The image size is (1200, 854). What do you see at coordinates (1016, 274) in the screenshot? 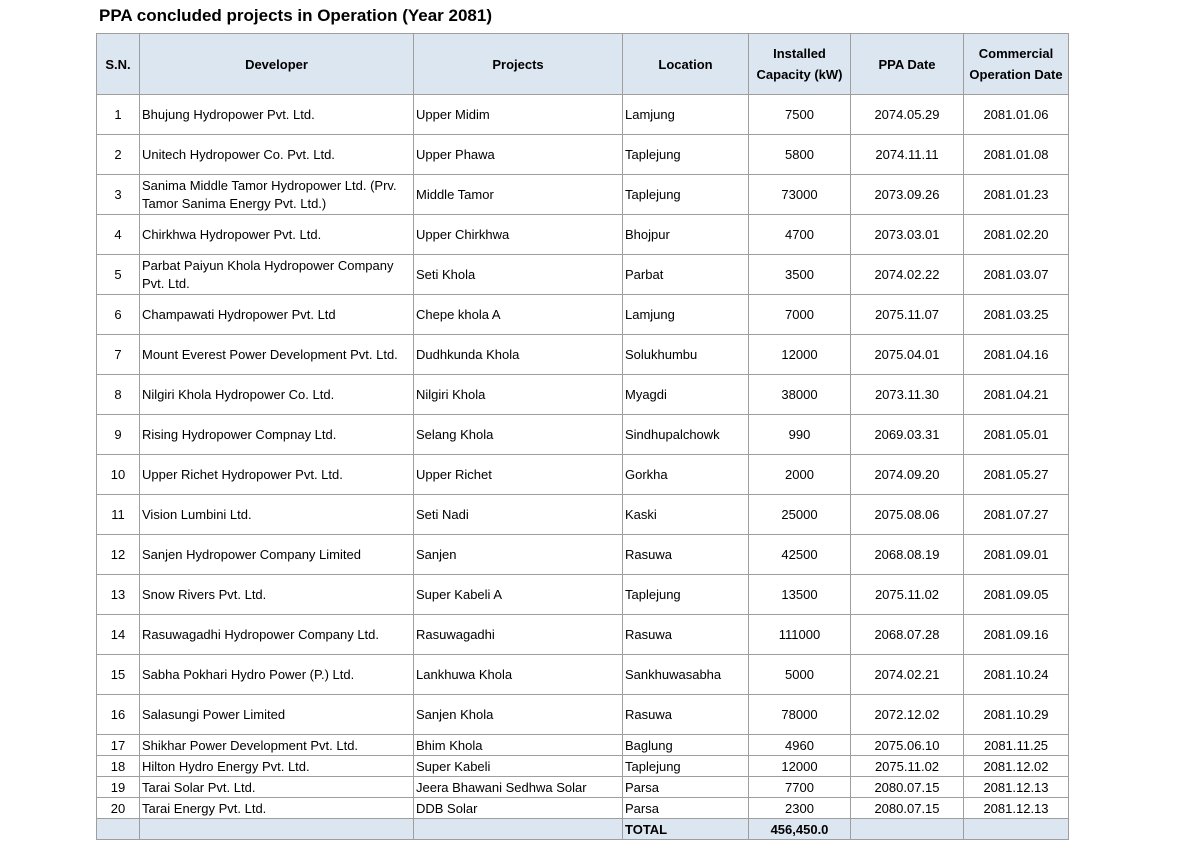
I see `table-cell-cod: 2081.03.07` at bounding box center [1016, 274].